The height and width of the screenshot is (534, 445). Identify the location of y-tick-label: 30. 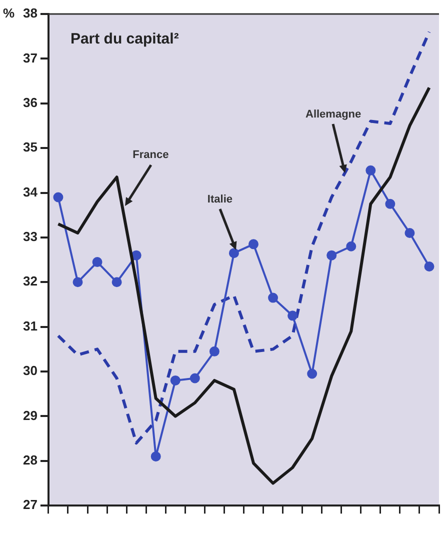
(30, 370).